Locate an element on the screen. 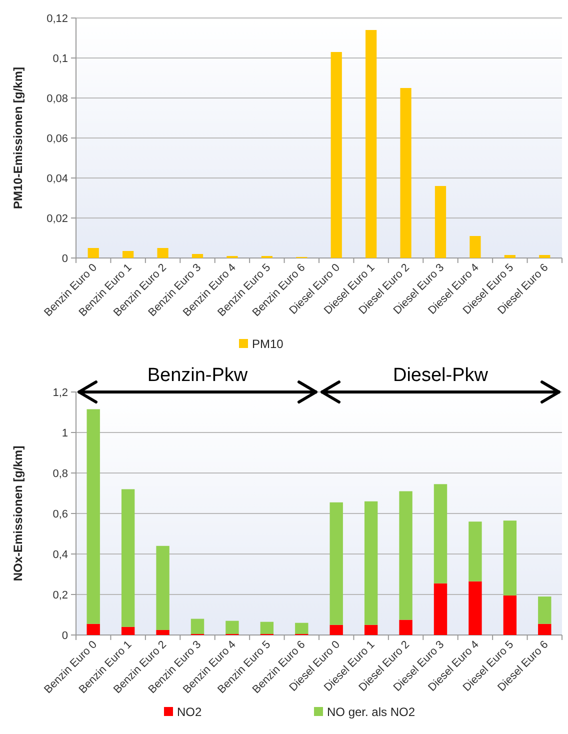 The height and width of the screenshot is (734, 568). y-tick-label: 0,02 is located at coordinates (57, 218).